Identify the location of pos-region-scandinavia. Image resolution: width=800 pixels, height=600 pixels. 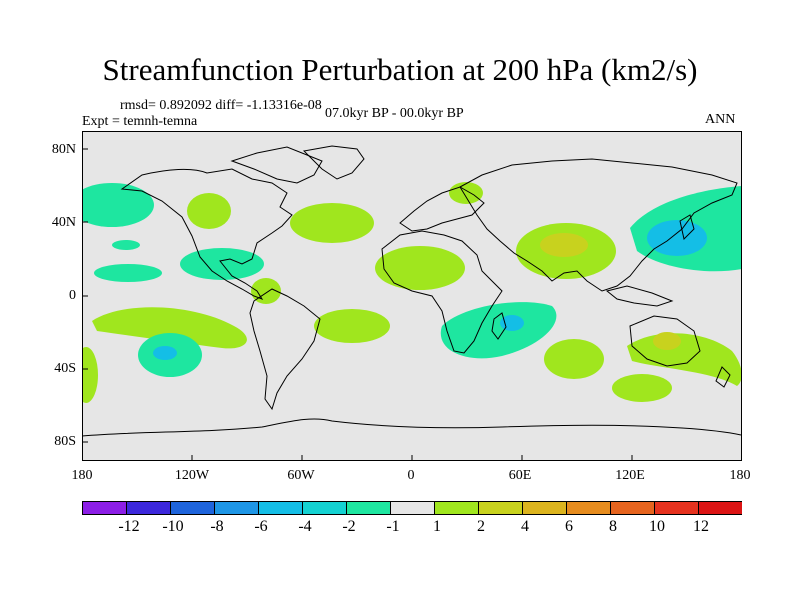
(466, 193).